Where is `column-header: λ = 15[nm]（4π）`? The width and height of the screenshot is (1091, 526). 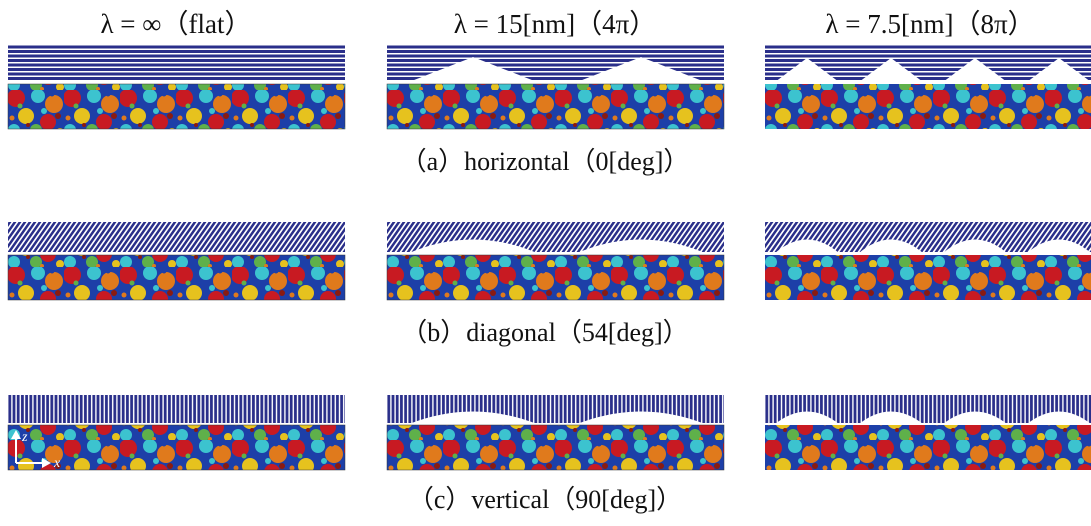
column-header: λ = 15[nm]（4π） is located at coordinates (555, 24).